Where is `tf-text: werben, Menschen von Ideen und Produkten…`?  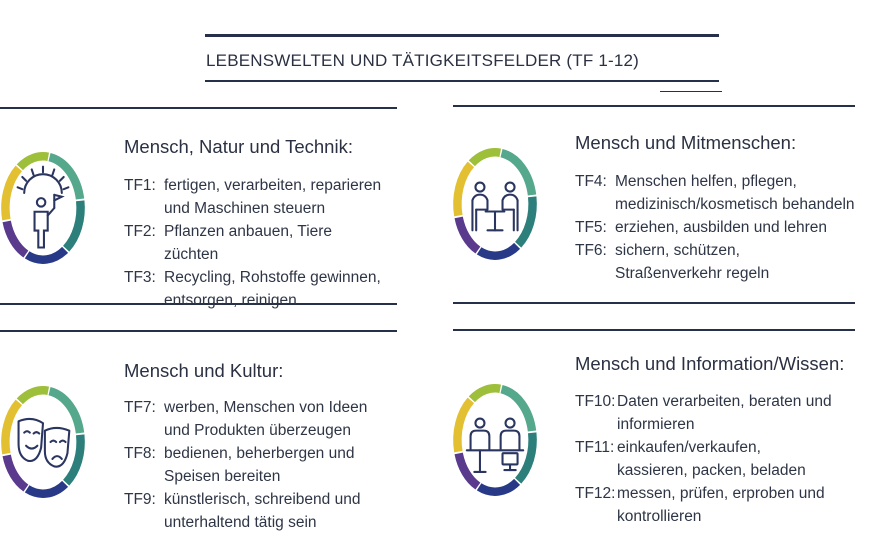 tf-text: werben, Menschen von Ideen und Produkten… is located at coordinates (266, 419).